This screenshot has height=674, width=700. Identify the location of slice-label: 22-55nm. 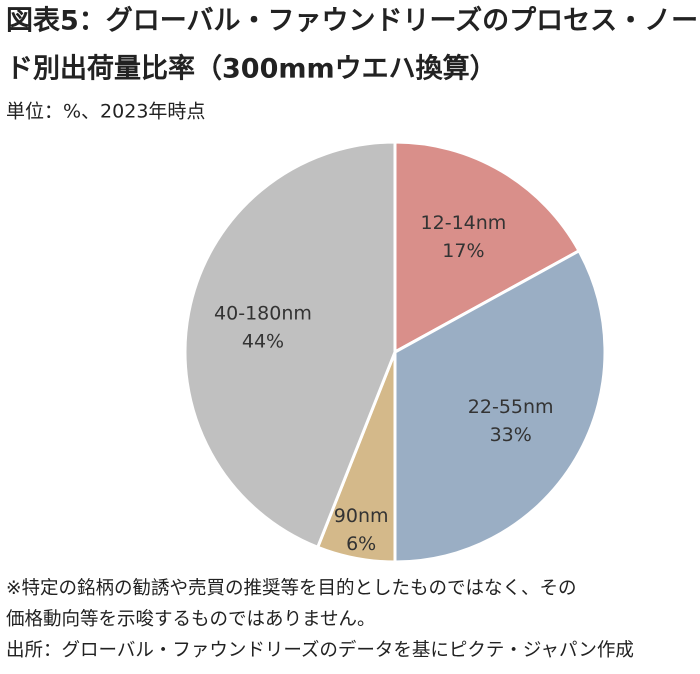
(511, 407).